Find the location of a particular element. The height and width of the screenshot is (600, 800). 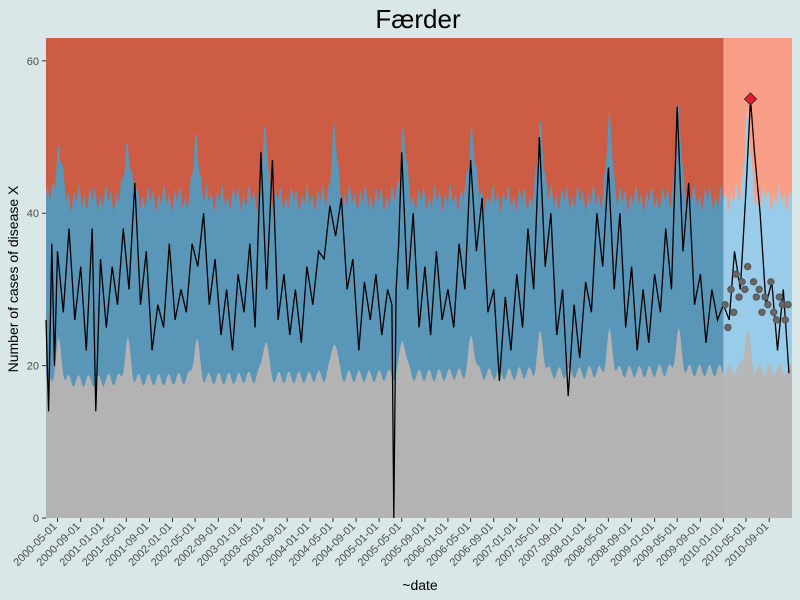

y-tick-label: 0 is located at coordinates (36, 519).